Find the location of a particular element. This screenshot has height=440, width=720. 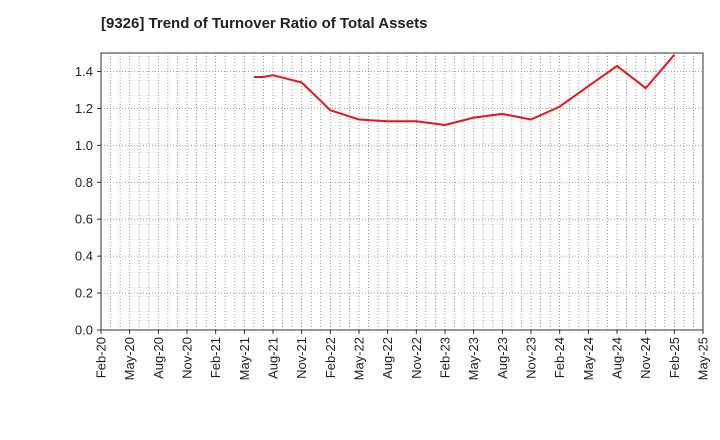

x-tick-label: Feb-24 is located at coordinates (559, 357).